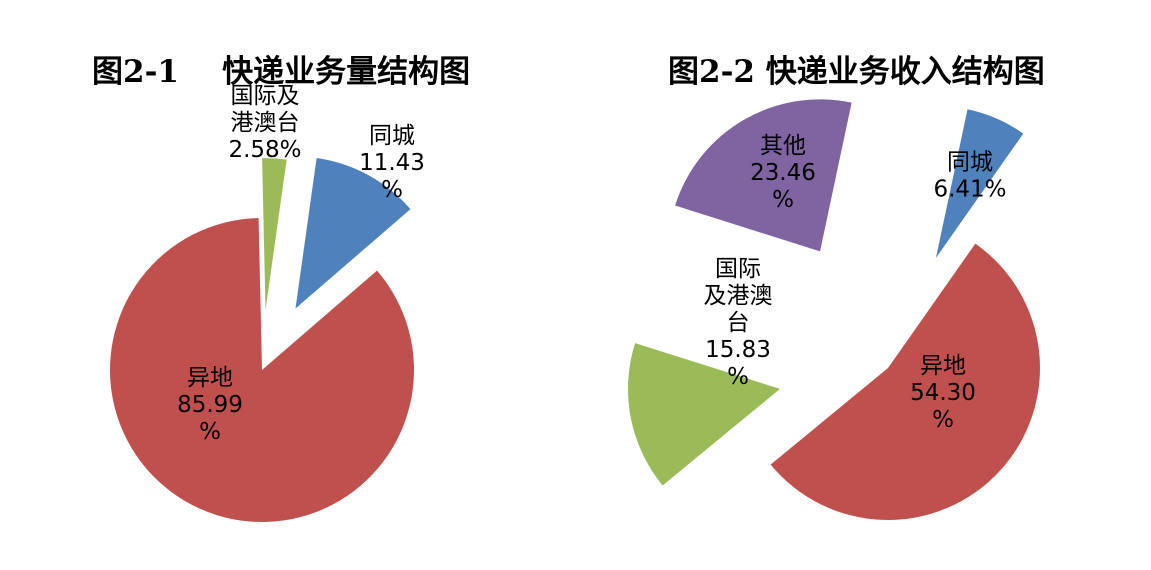  What do you see at coordinates (783, 146) in the screenshot?
I see `chart-2-slice-4-label-line: 其他` at bounding box center [783, 146].